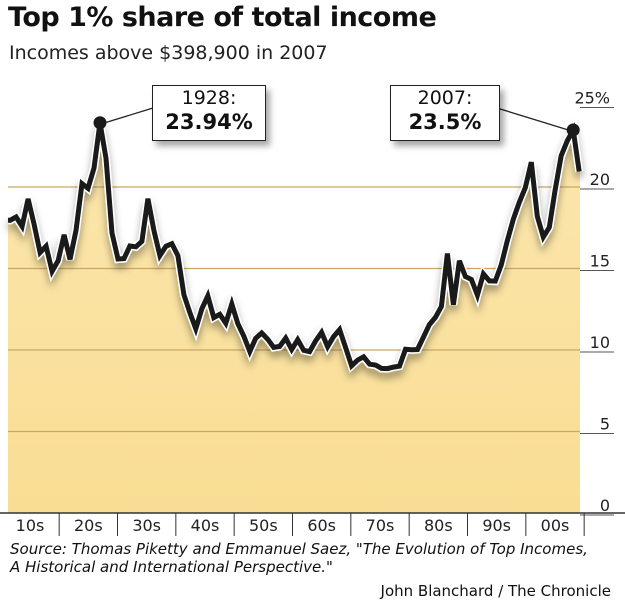 The width and height of the screenshot is (625, 611). What do you see at coordinates (600, 179) in the screenshot?
I see `y-tick-label-20: 20` at bounding box center [600, 179].